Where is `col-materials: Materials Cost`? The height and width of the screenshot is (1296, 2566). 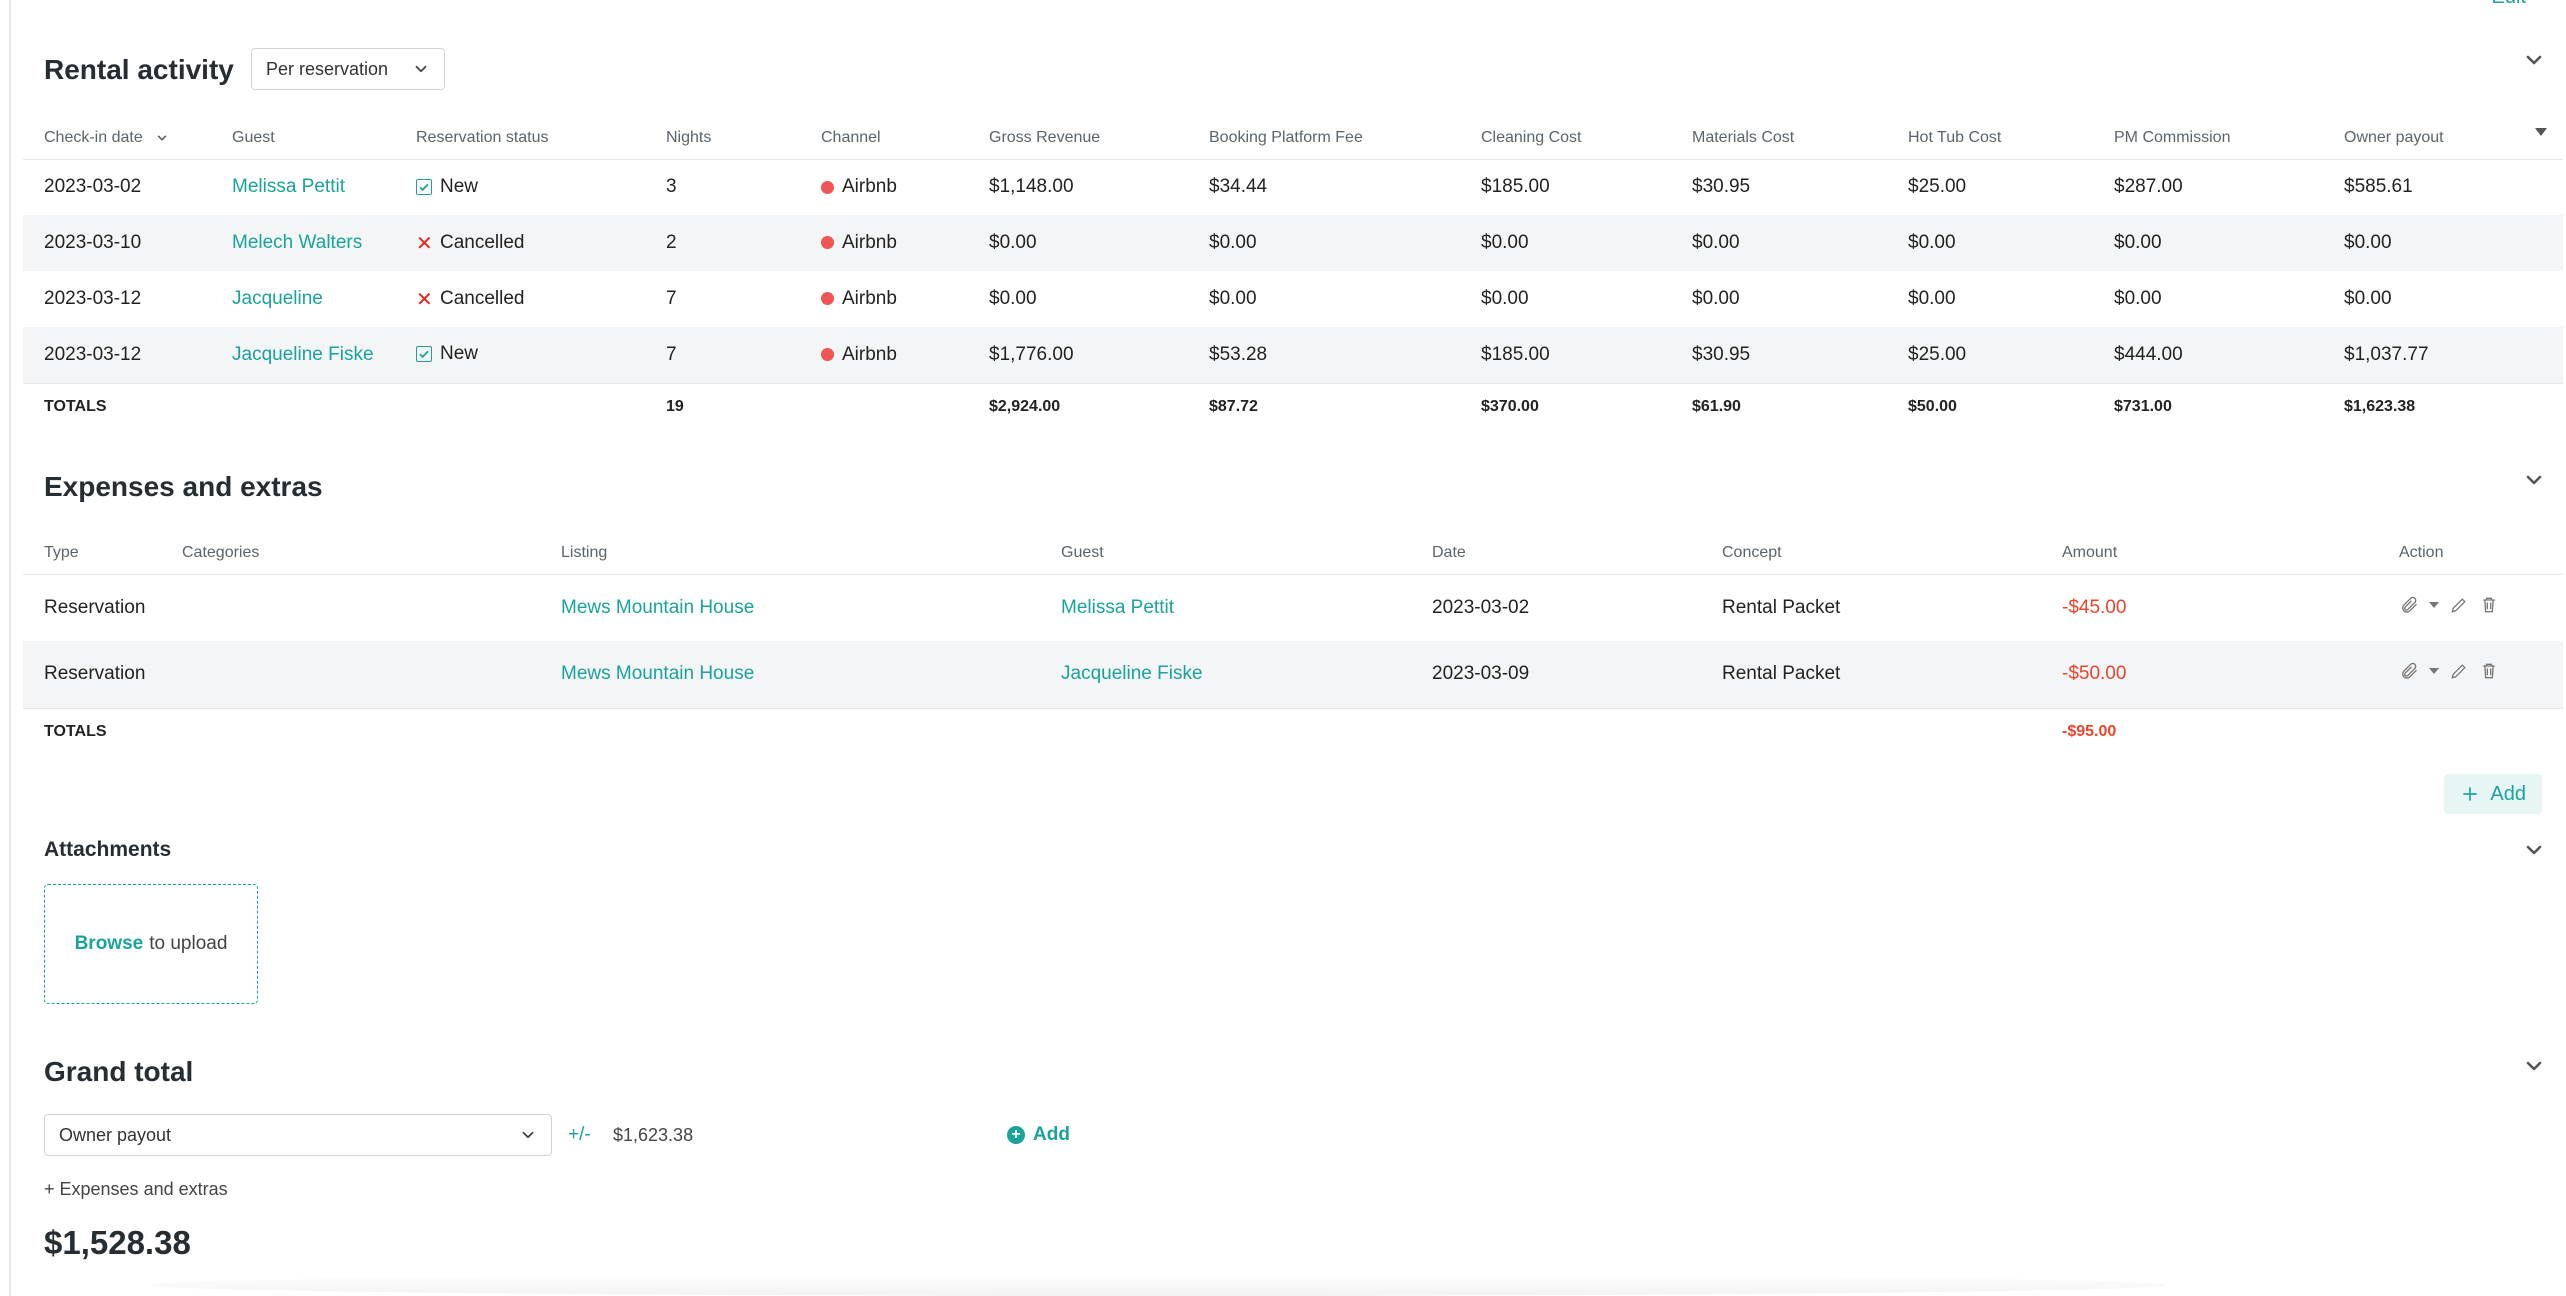 col-materials: Materials Cost is located at coordinates (1800, 138).